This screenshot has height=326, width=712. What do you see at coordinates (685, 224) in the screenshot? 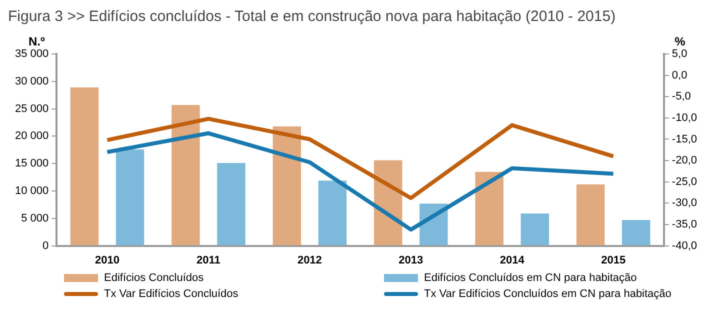
I see `y2-tick-label: -35,0` at bounding box center [685, 224].